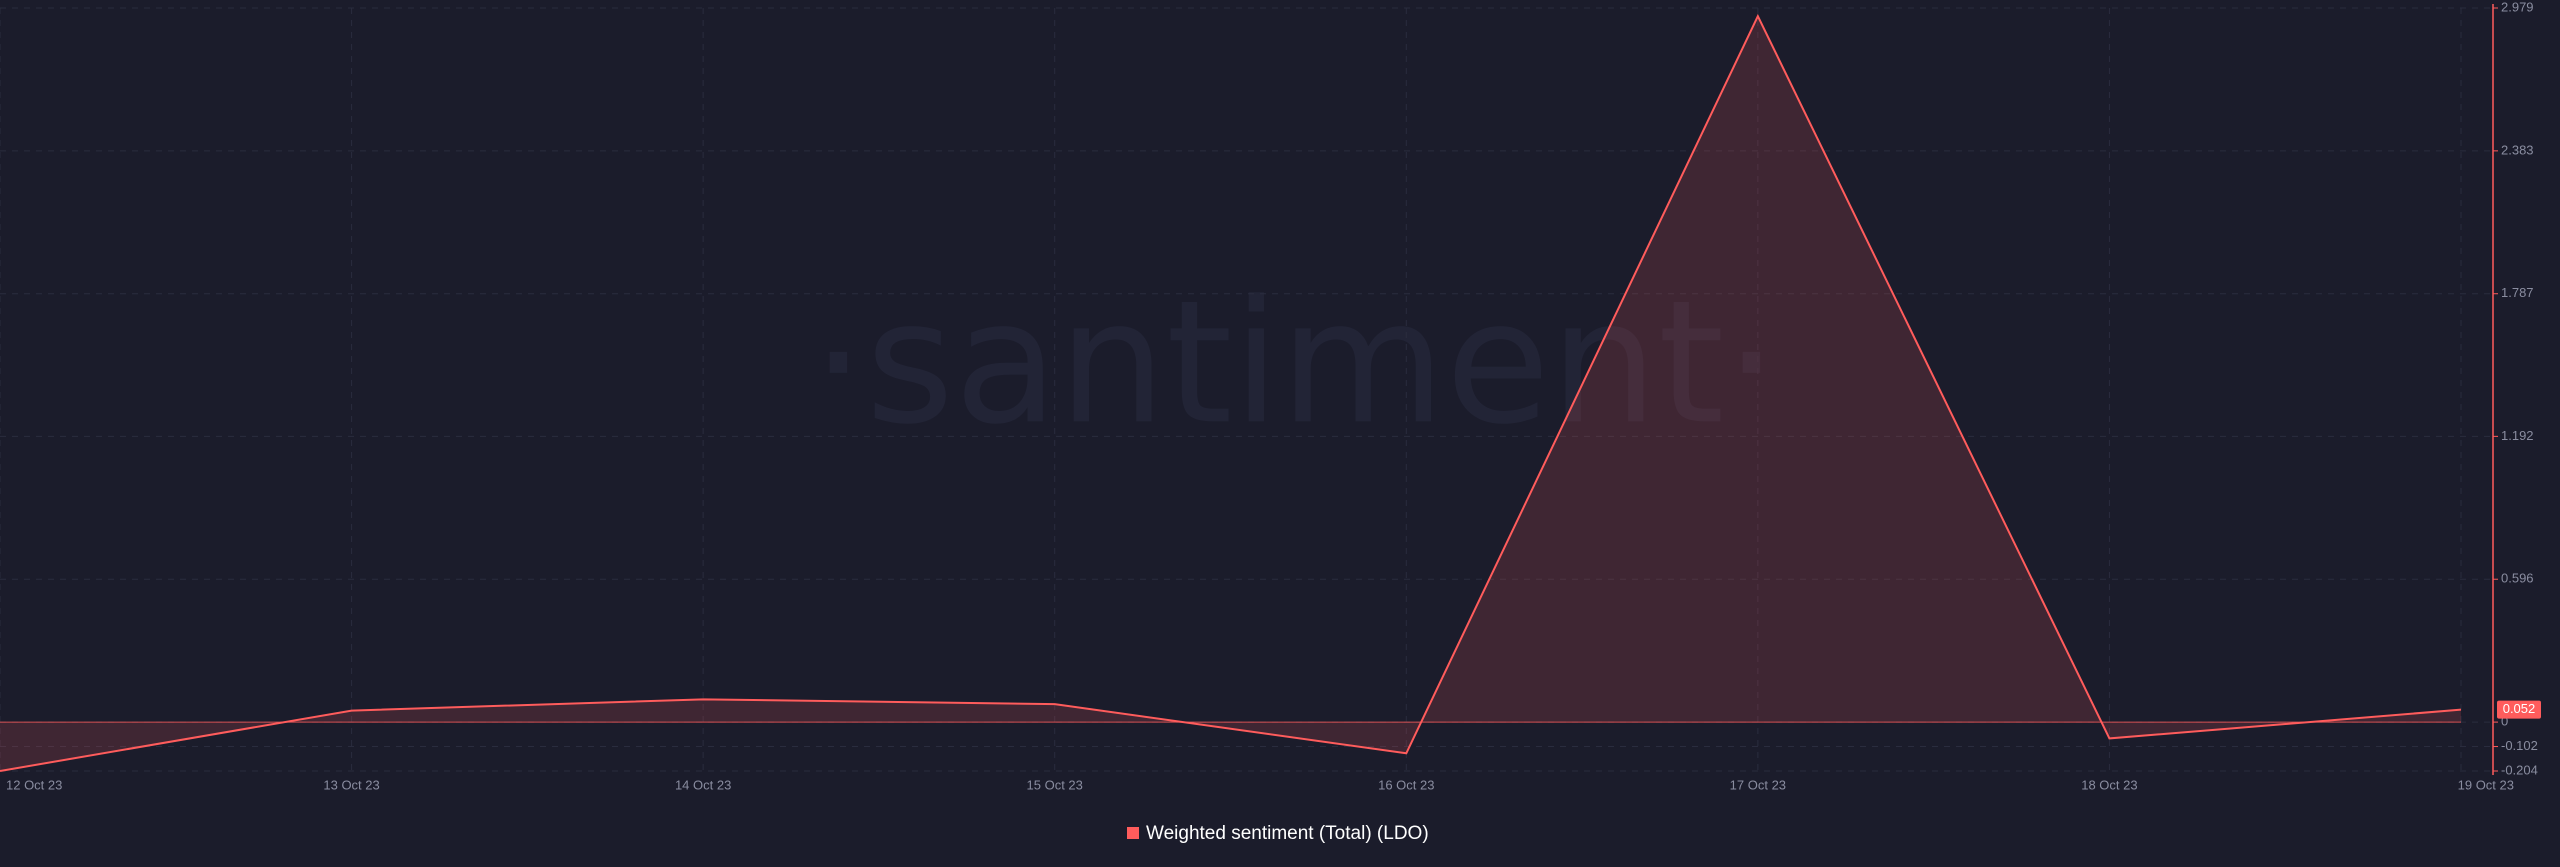 Image resolution: width=2560 pixels, height=867 pixels. I want to click on y-tick-label: -0.102, so click(2519, 745).